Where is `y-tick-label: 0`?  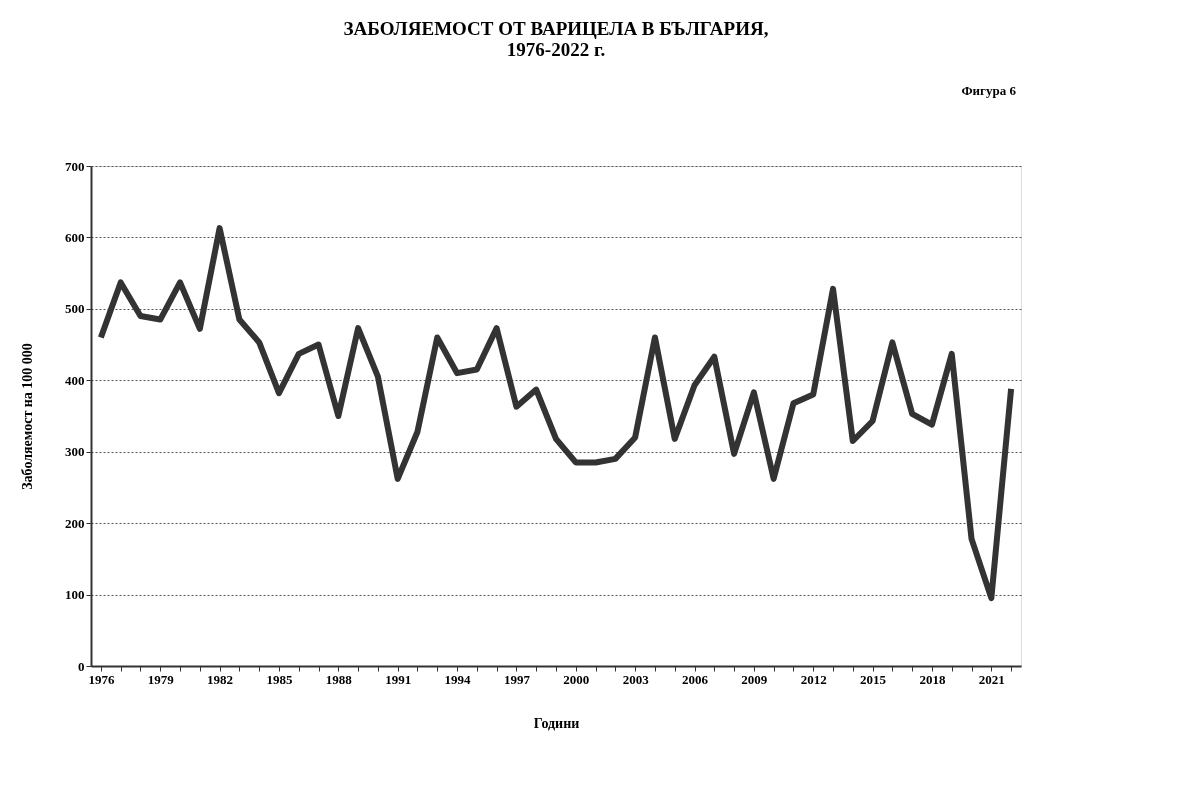
y-tick-label: 0 is located at coordinates (81, 666).